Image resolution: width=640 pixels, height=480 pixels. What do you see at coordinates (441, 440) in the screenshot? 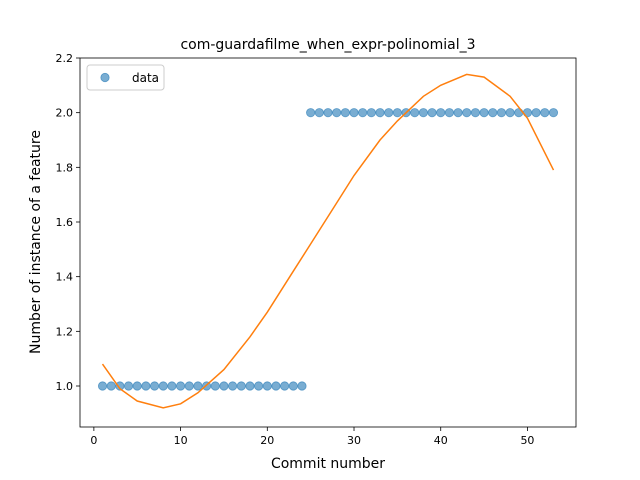
I see `x-tick-label: 40` at bounding box center [441, 440].